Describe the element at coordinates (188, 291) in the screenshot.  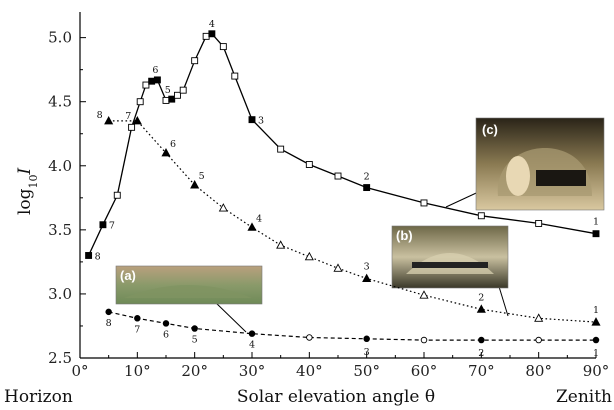
I see `droplet-shape` at that location.